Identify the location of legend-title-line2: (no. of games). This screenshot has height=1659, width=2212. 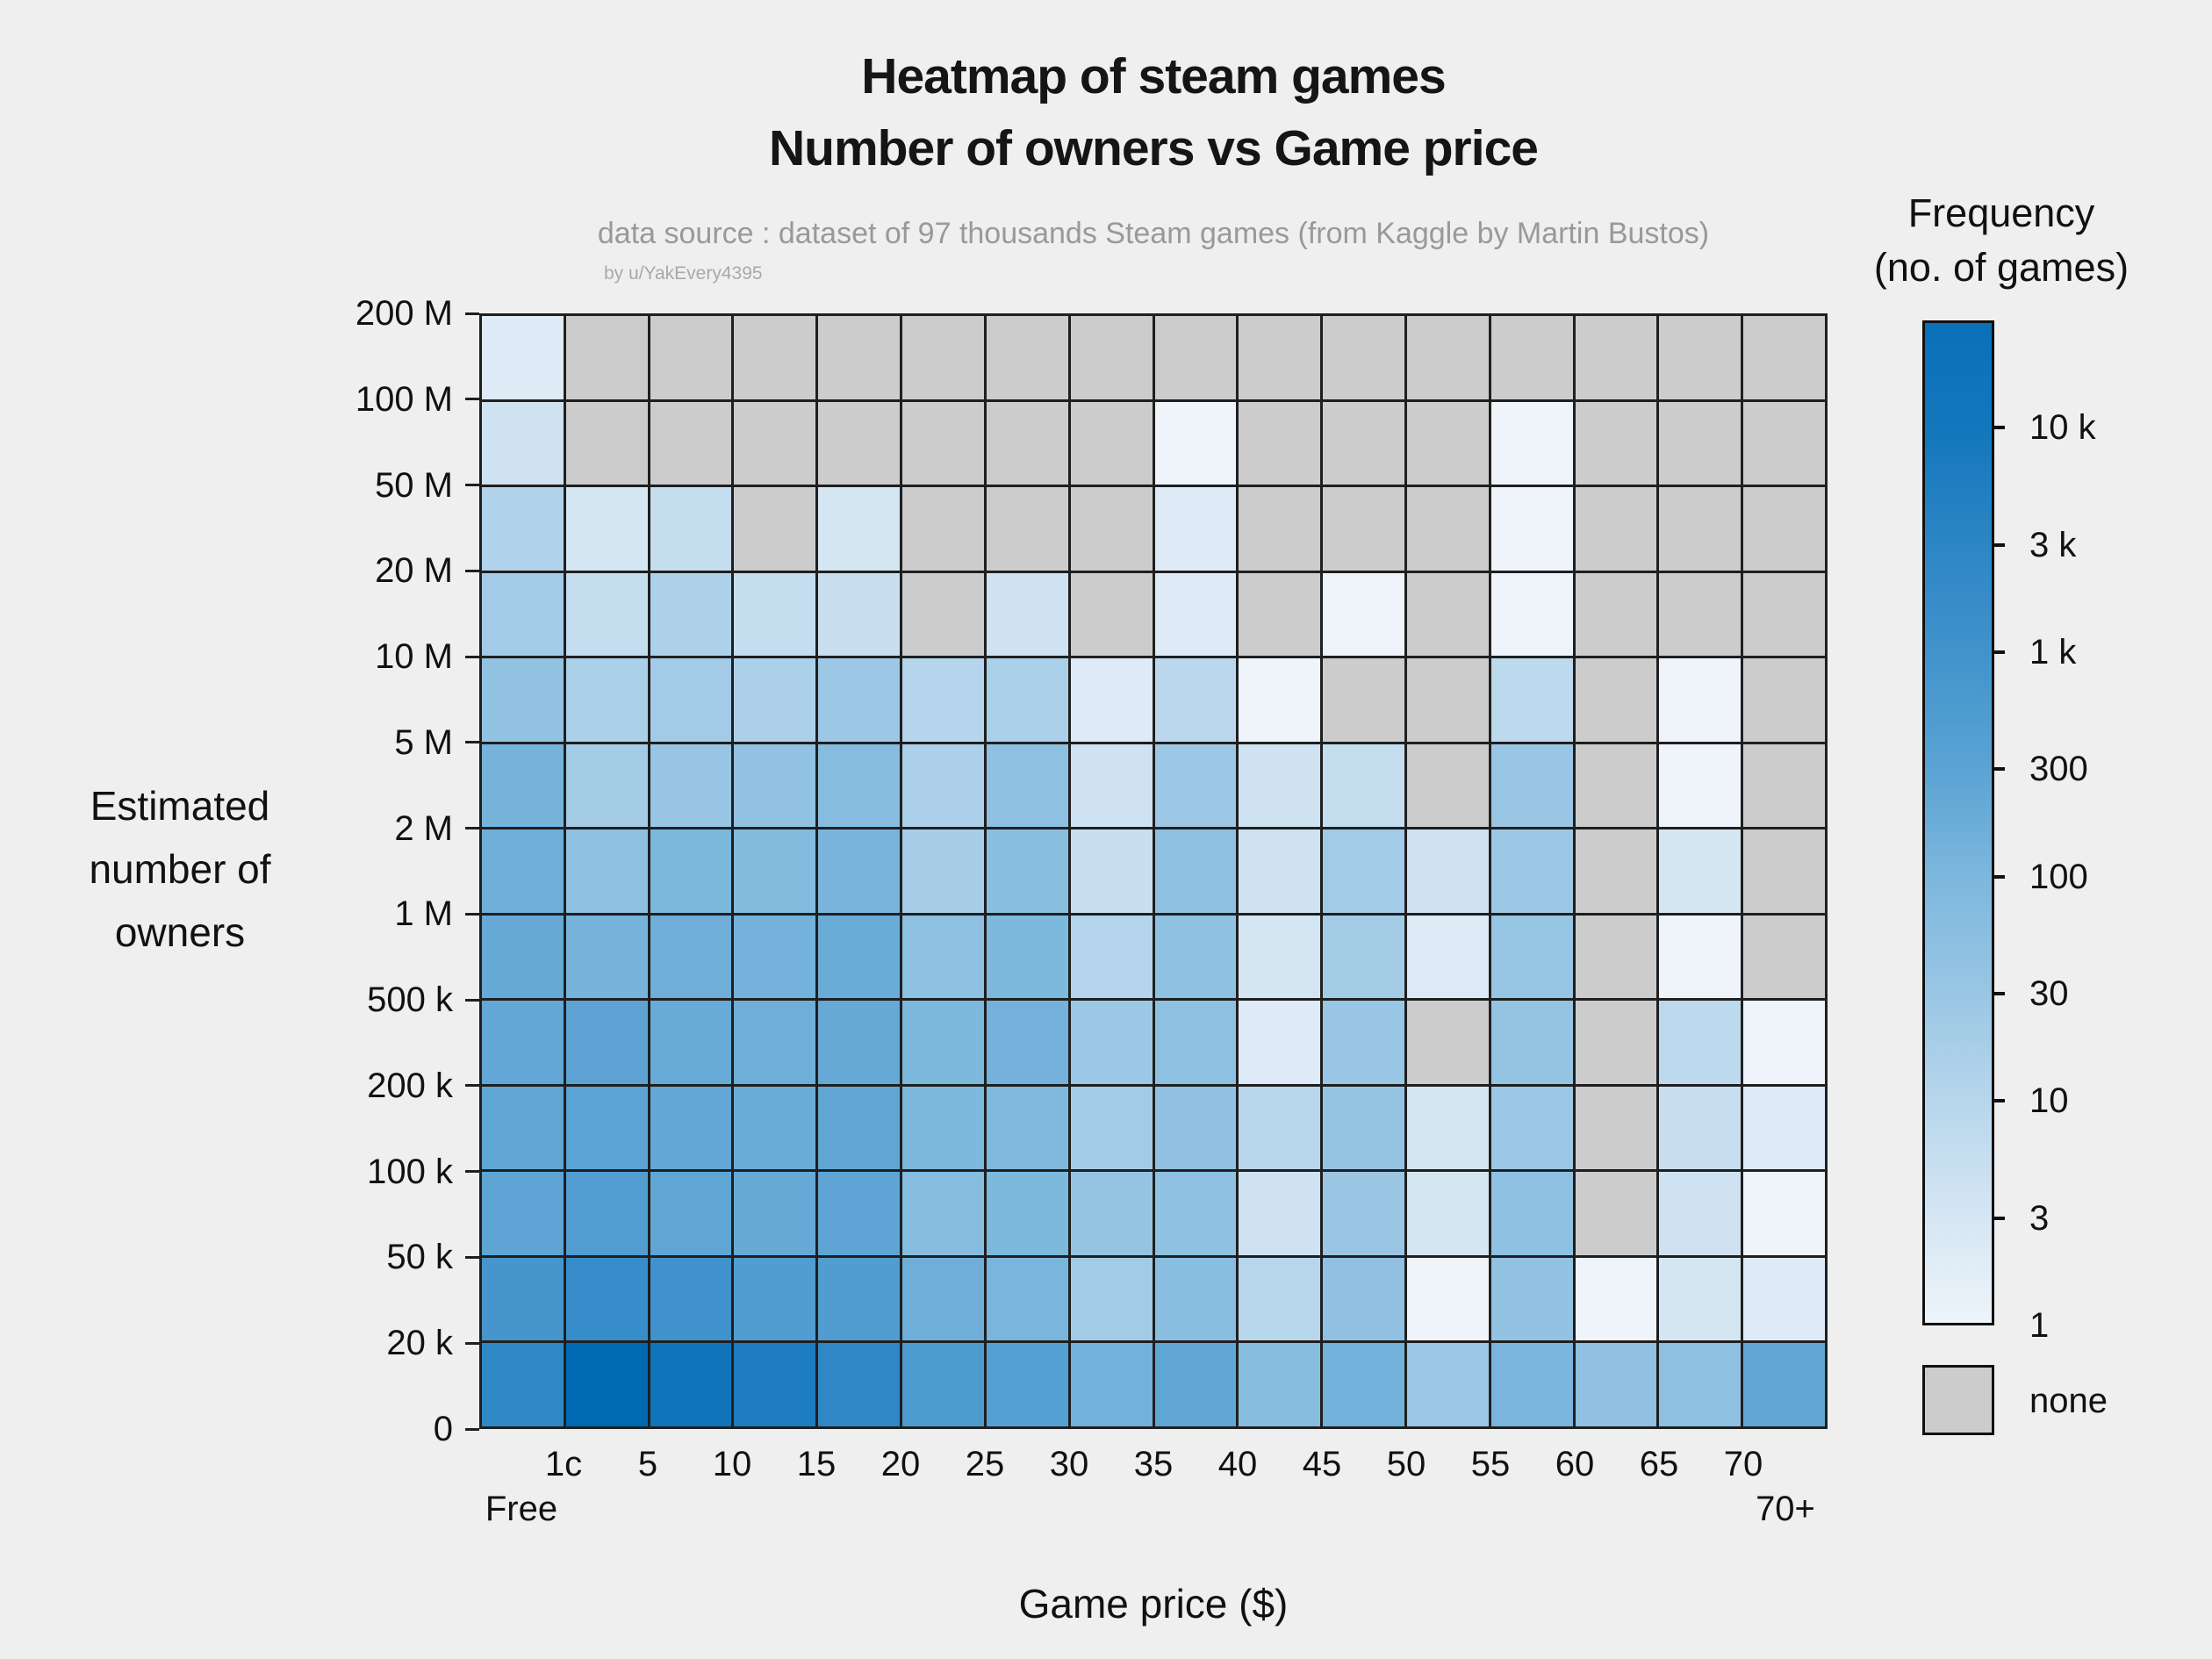
(2001, 267).